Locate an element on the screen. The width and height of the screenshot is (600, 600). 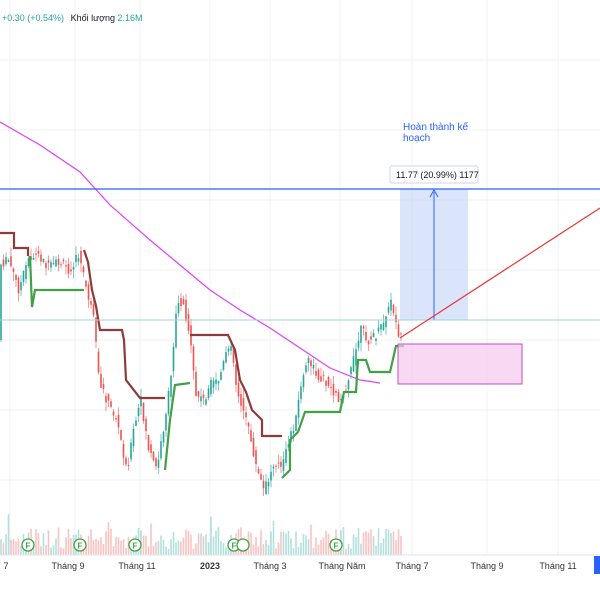
trend-line is located at coordinates (499, 273).